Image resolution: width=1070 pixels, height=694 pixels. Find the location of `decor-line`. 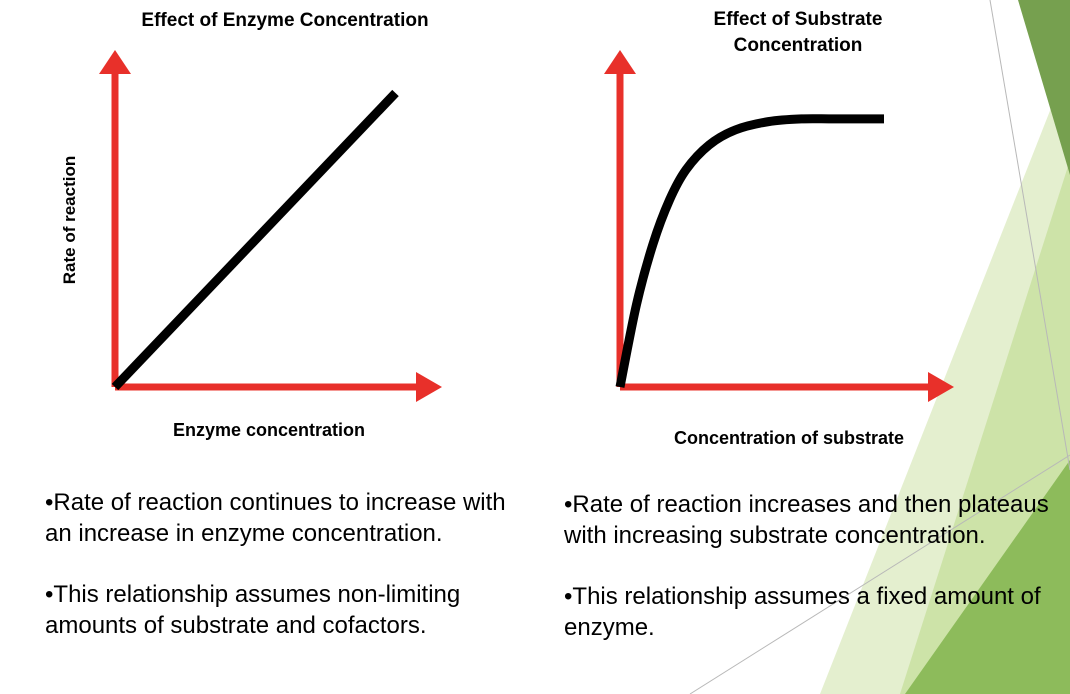

decor-line is located at coordinates (1029, 235).